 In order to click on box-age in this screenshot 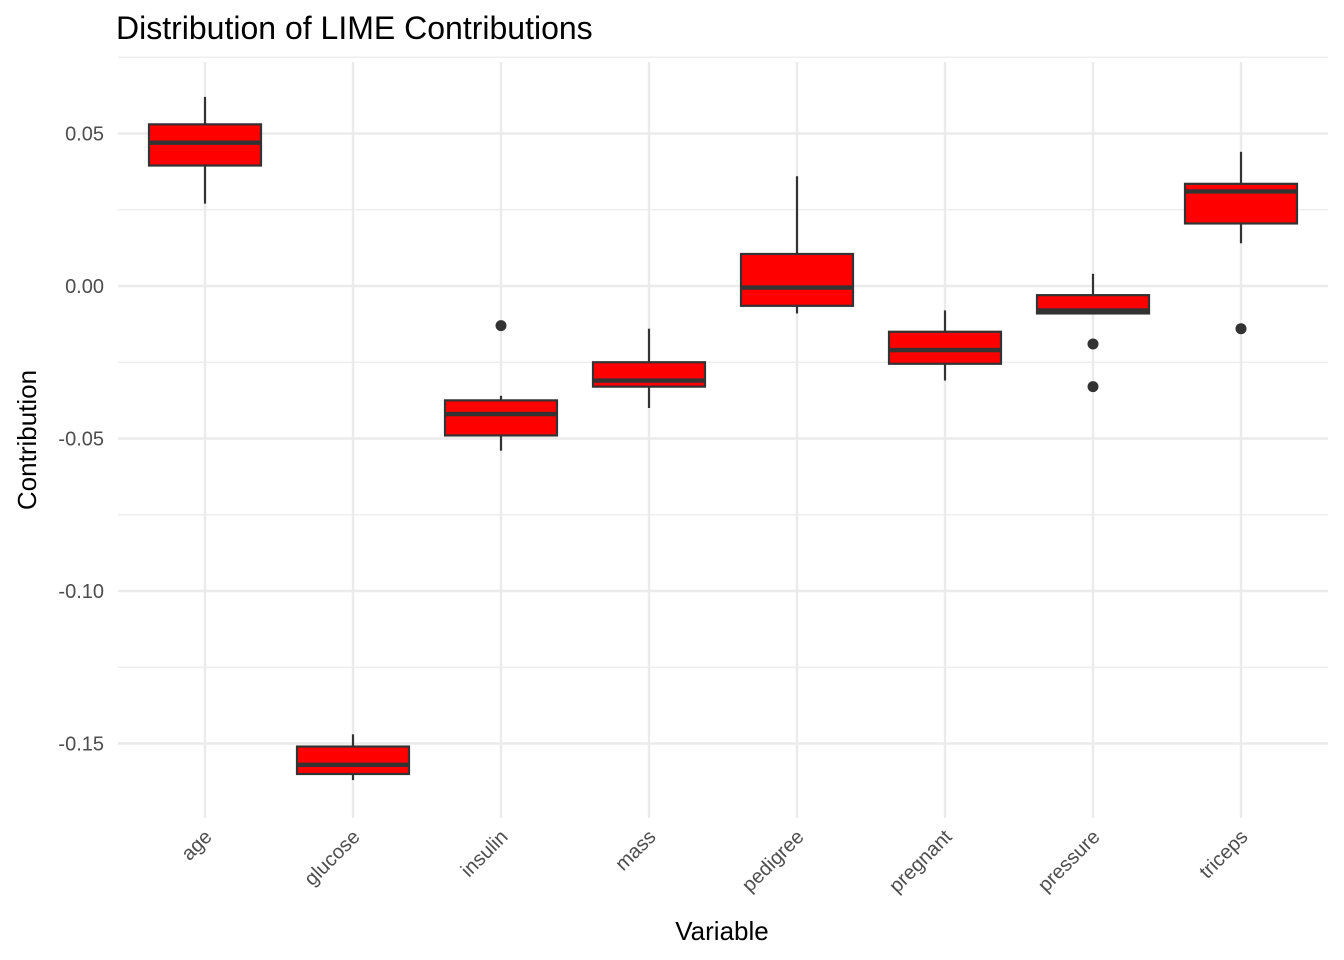, I will do `click(205, 150)`.